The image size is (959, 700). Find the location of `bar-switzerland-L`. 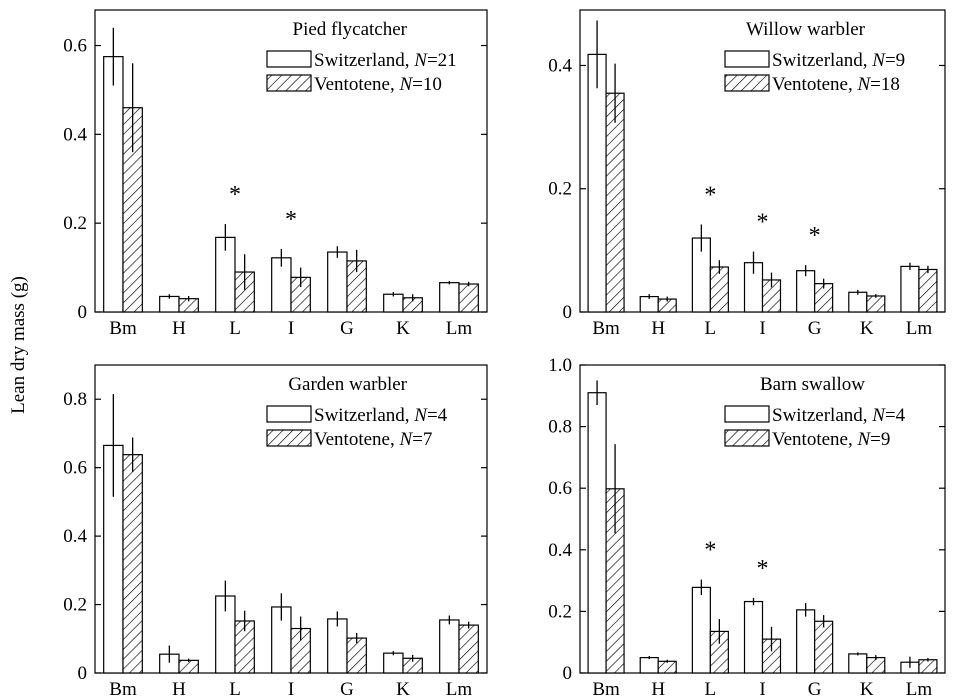

bar-switzerland-L is located at coordinates (701, 630).